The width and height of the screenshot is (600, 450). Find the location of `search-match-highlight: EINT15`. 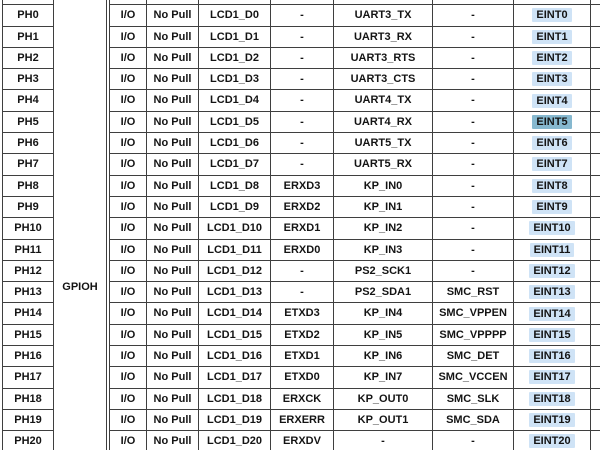

search-match-highlight: EINT15 is located at coordinates (552, 334).